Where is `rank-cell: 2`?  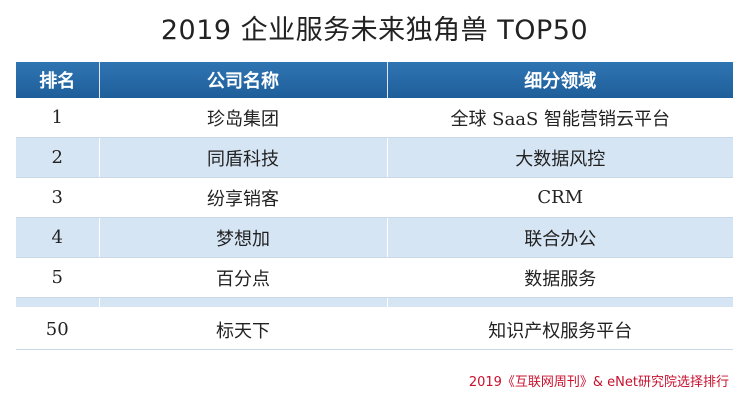
rank-cell: 2 is located at coordinates (57, 157).